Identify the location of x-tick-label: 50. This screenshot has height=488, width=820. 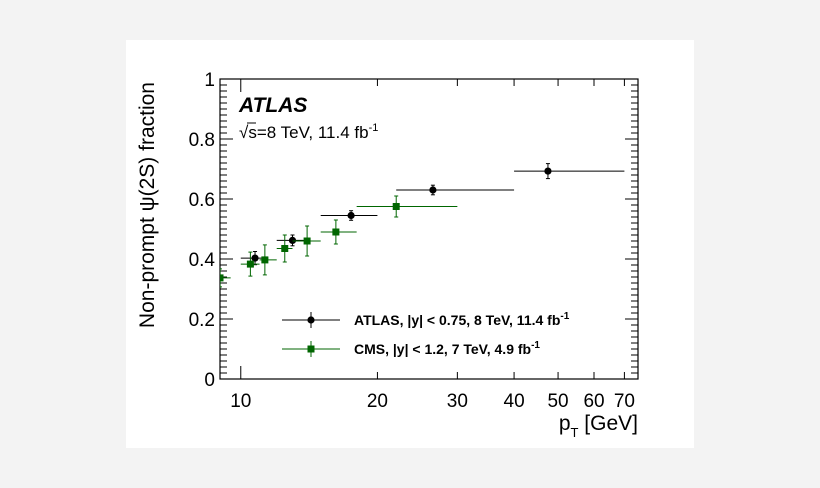
(557, 401).